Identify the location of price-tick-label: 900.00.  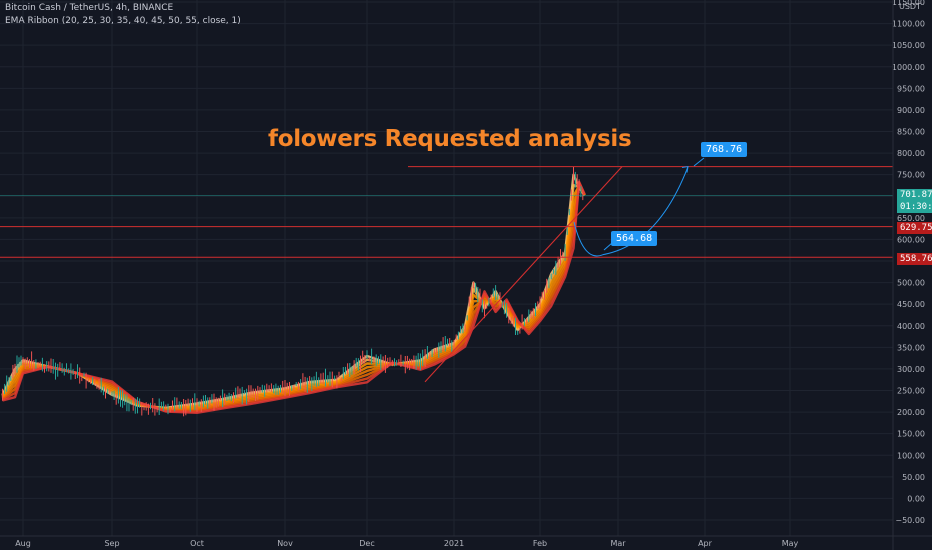
(911, 110).